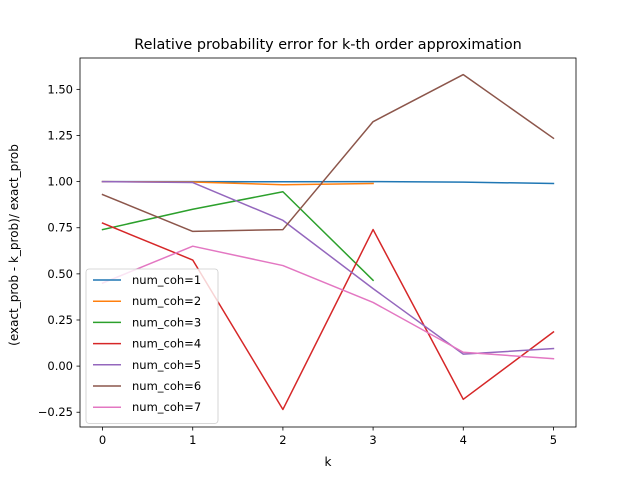 The height and width of the screenshot is (480, 640). What do you see at coordinates (14, 245) in the screenshot?
I see `y-axis-label: (exact_prob - k_prob)/ exact_prob` at bounding box center [14, 245].